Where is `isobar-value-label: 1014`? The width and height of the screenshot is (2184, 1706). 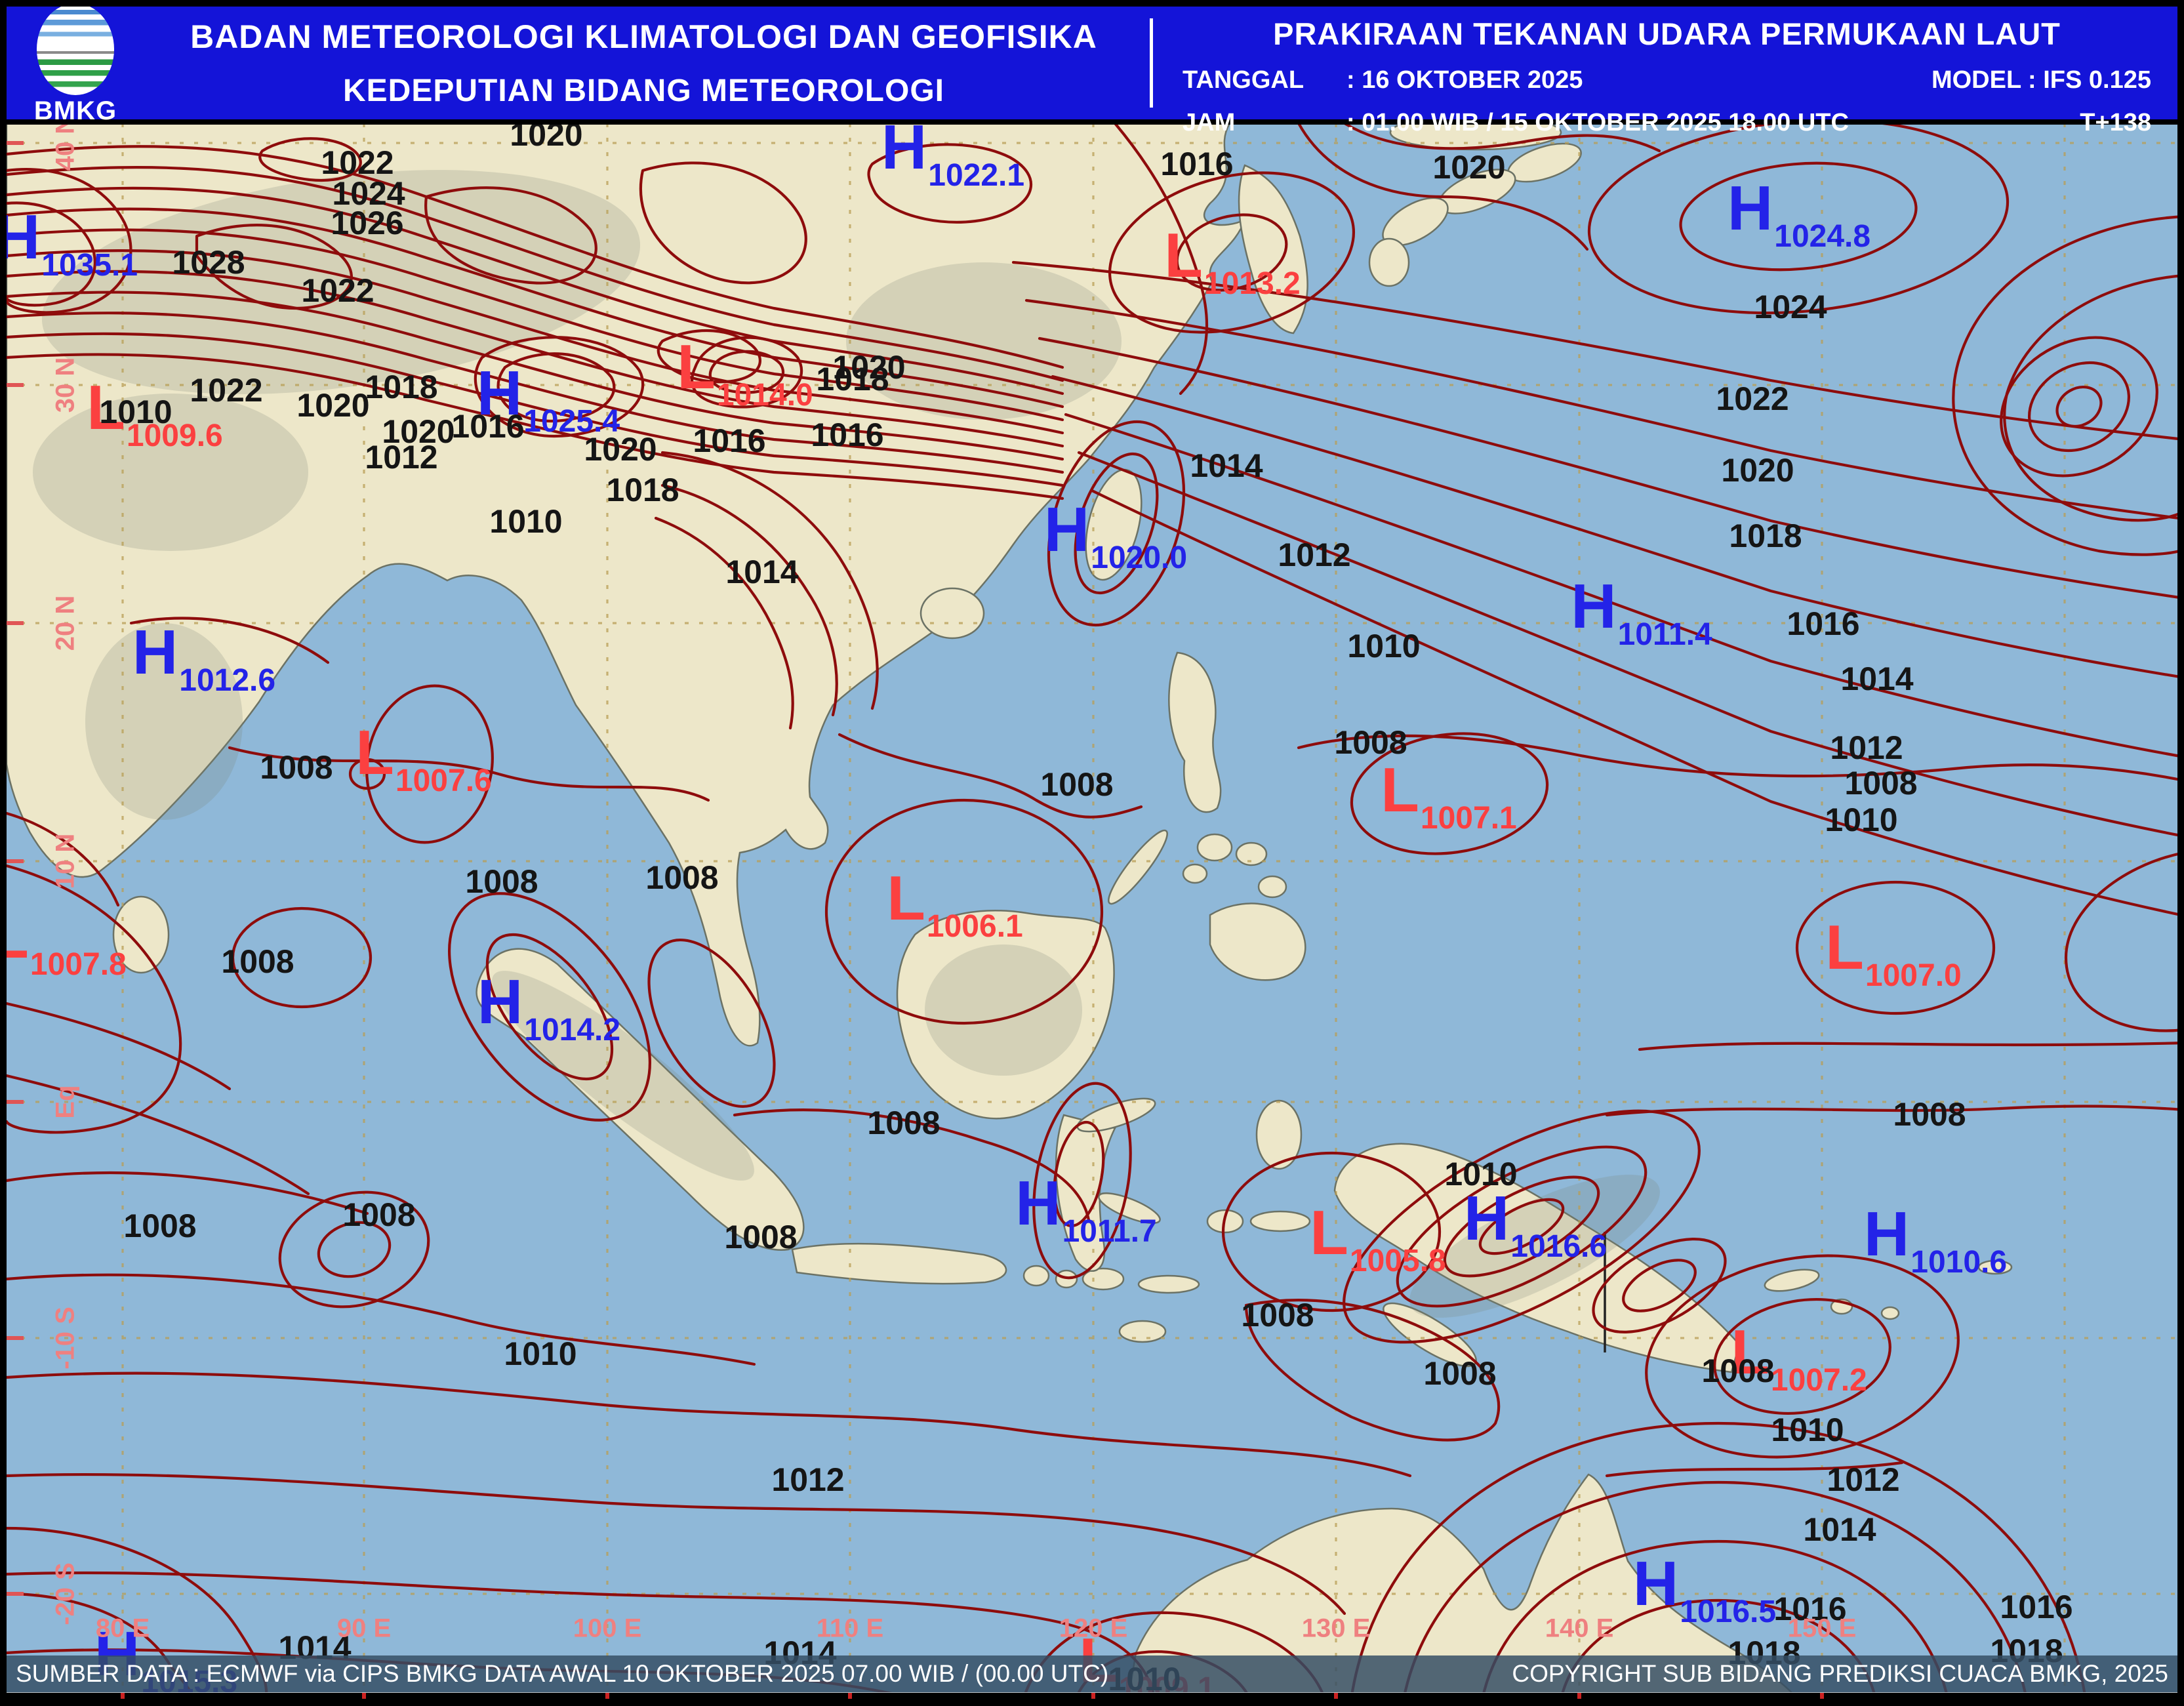
isobar-value-label: 1014 is located at coordinates (1226, 466).